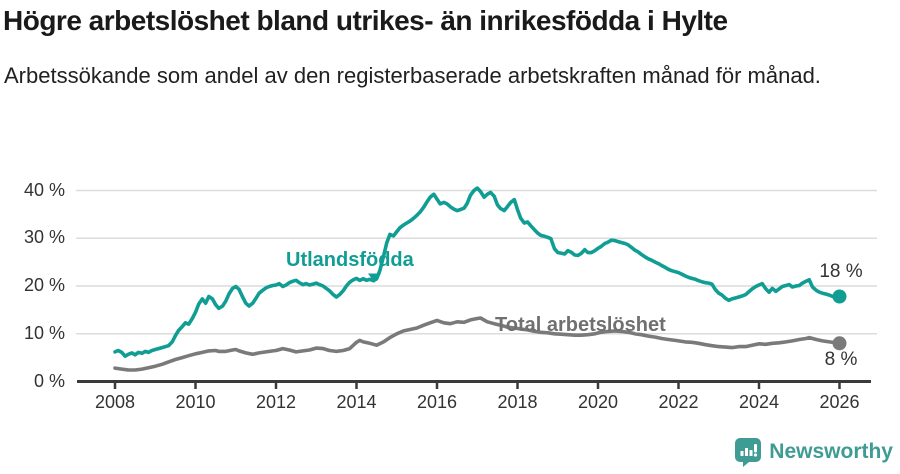  Describe the element at coordinates (356, 402) in the screenshot. I see `x-tick-label: 2014` at that location.